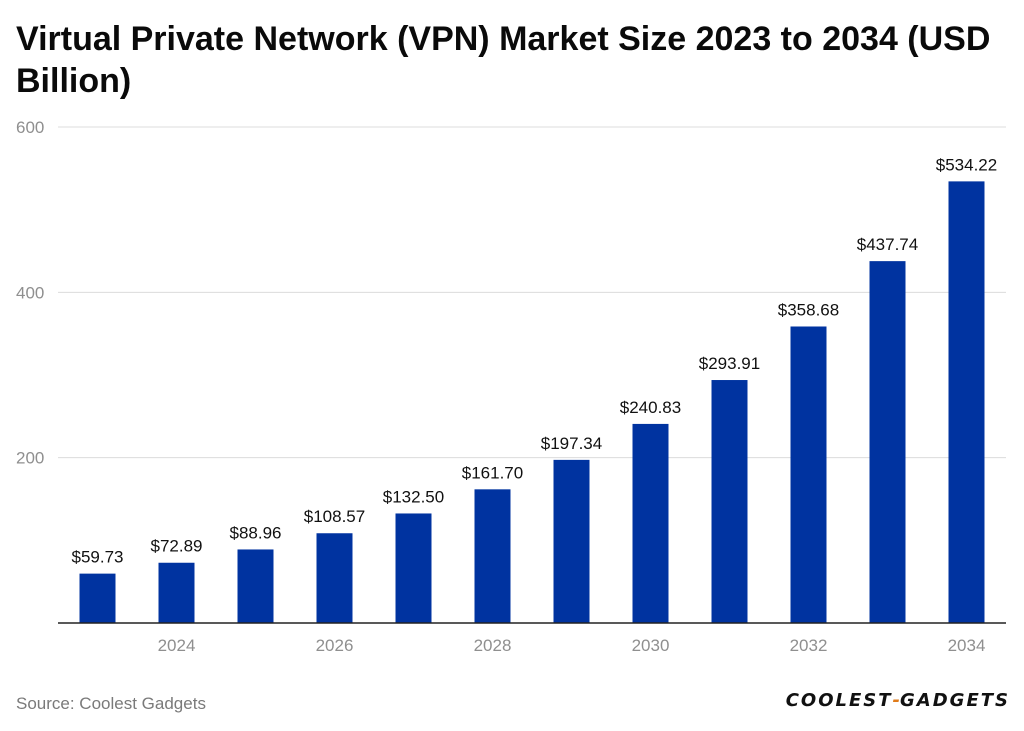 The width and height of the screenshot is (1024, 731). Describe the element at coordinates (966, 402) in the screenshot. I see `bar-2034` at that location.